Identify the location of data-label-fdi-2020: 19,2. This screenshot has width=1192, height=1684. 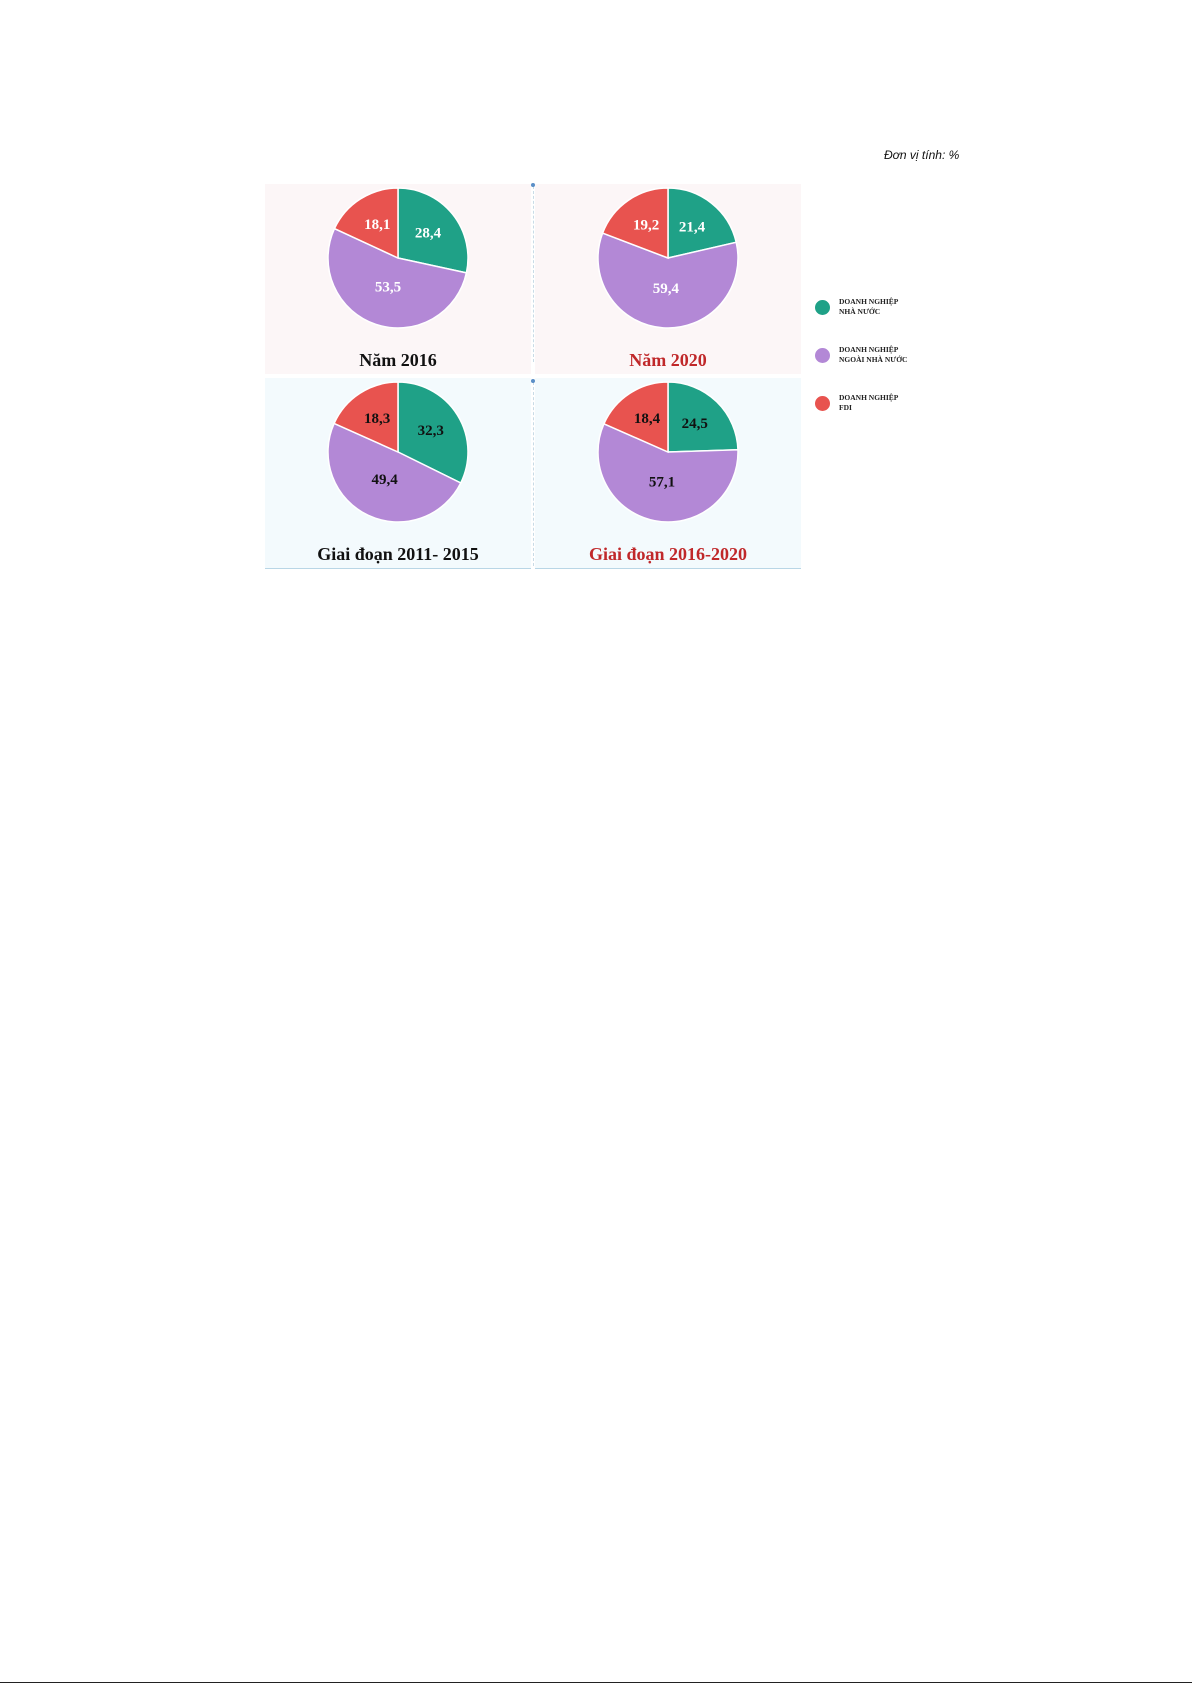
(646, 226).